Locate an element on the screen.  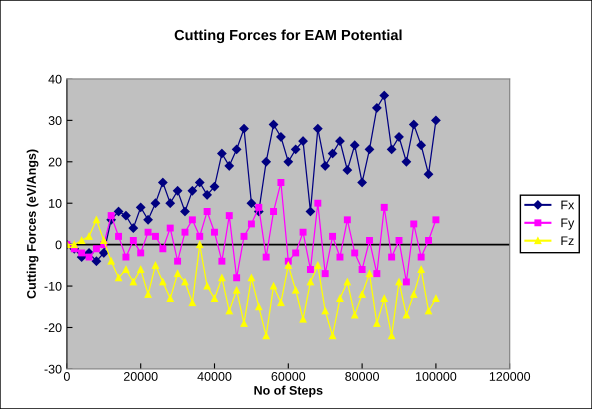
y-tick-label: 40 is located at coordinates (55, 79).